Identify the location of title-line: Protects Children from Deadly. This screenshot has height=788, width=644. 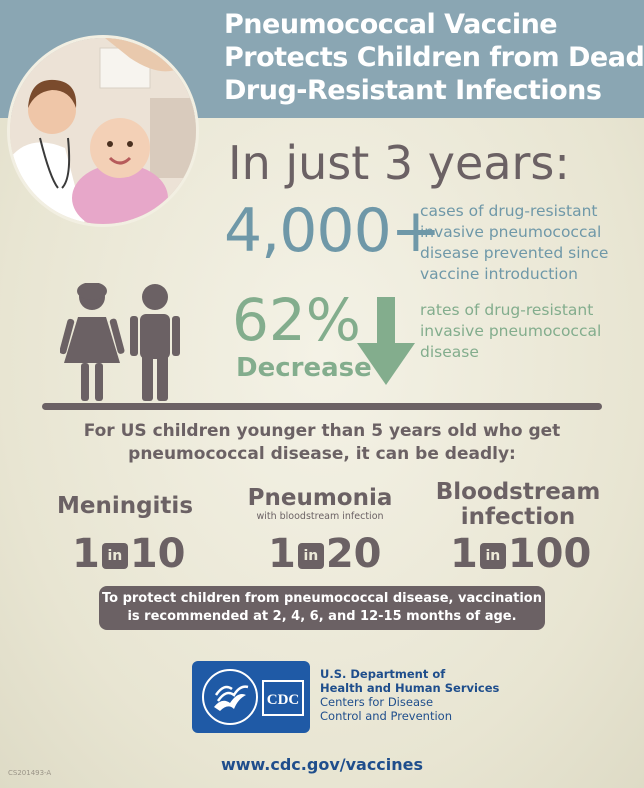
(434, 57).